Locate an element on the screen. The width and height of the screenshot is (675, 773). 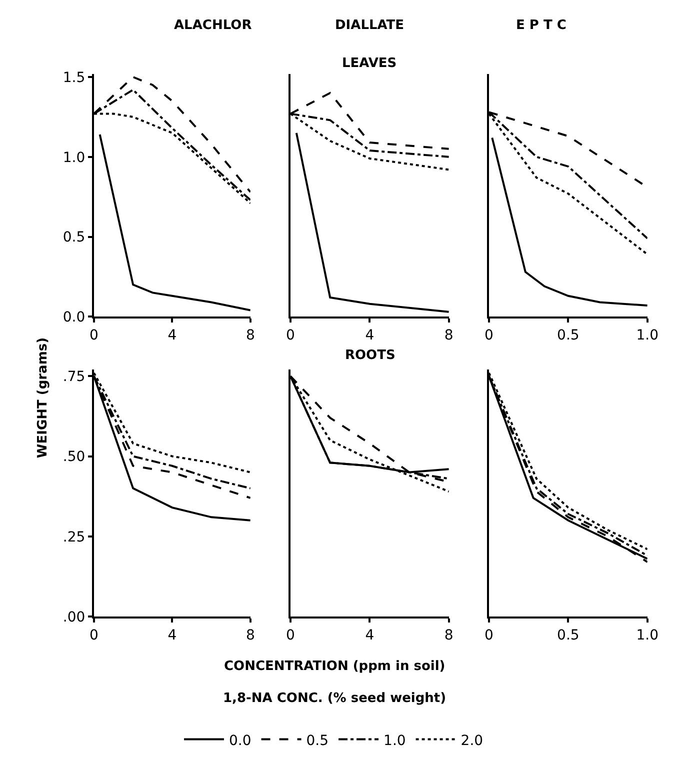
legend-label: 2.0 is located at coordinates (472, 740).